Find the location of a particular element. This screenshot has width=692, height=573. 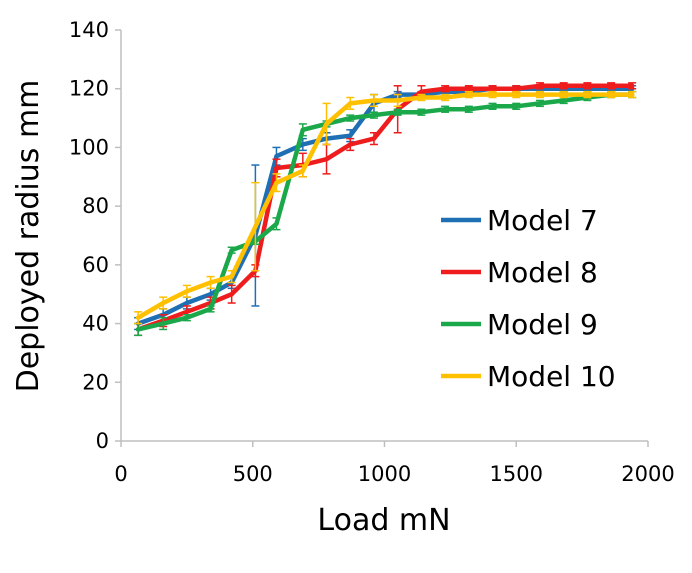

legend-label-model-10: Model 10 is located at coordinates (551, 376).